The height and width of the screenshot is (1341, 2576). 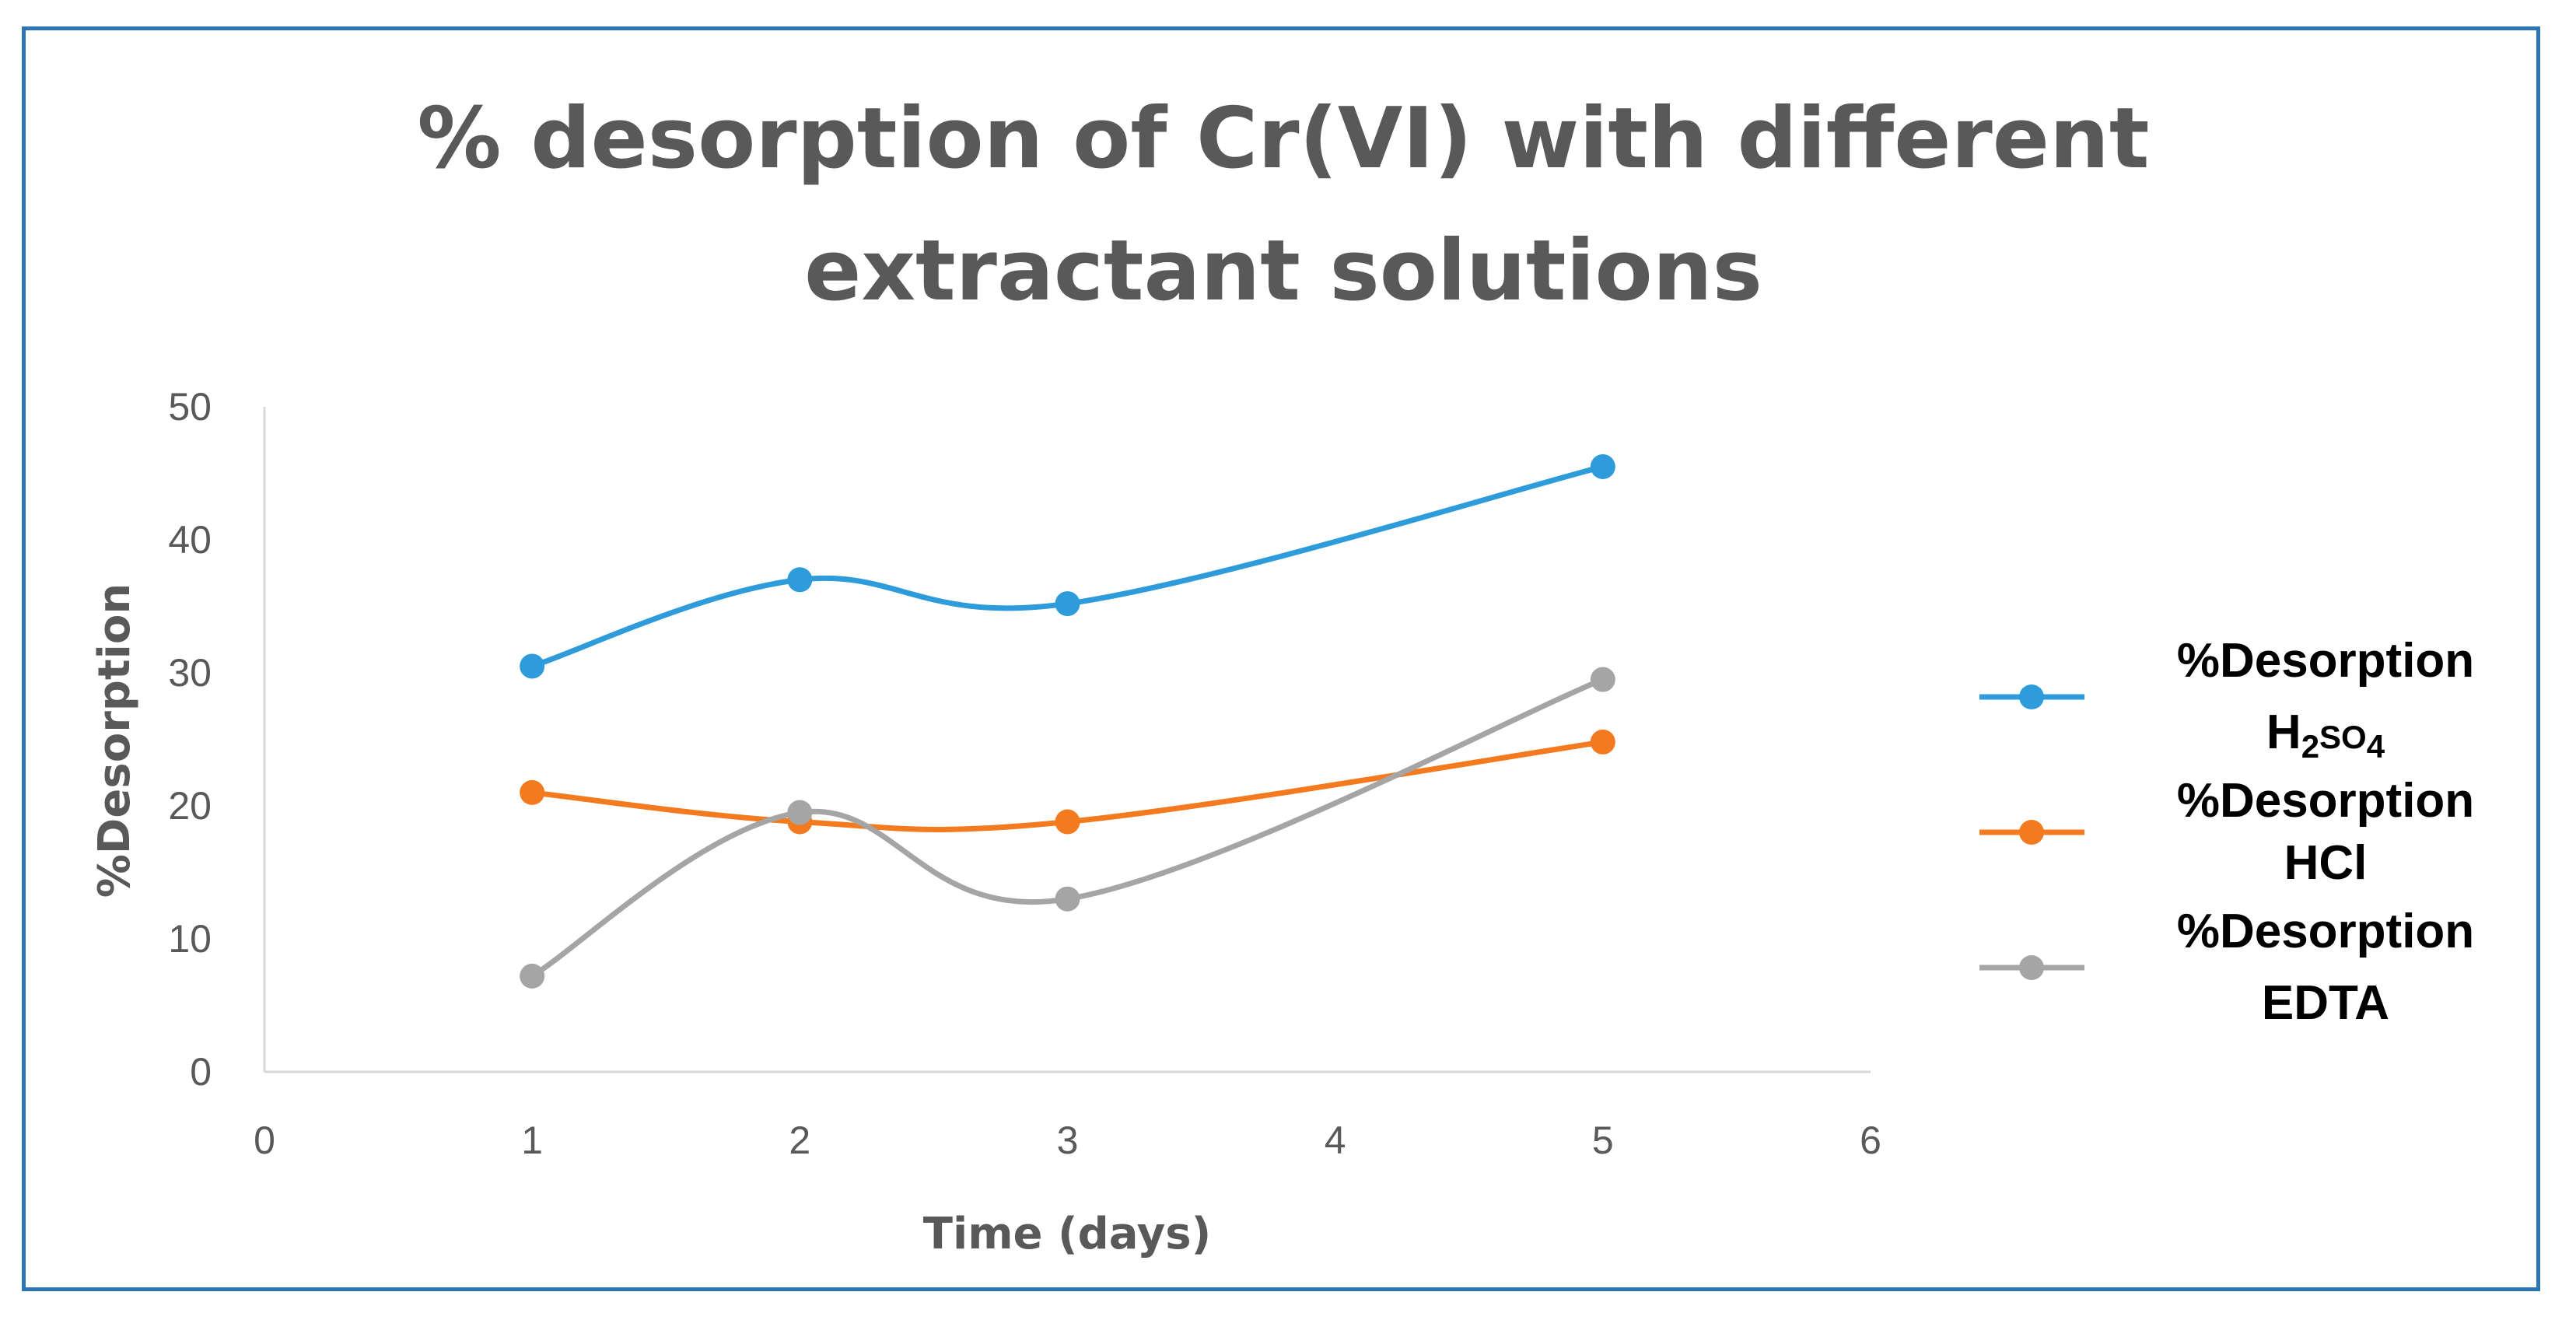 What do you see at coordinates (1871, 1140) in the screenshot?
I see `x-tick-label: 6` at bounding box center [1871, 1140].